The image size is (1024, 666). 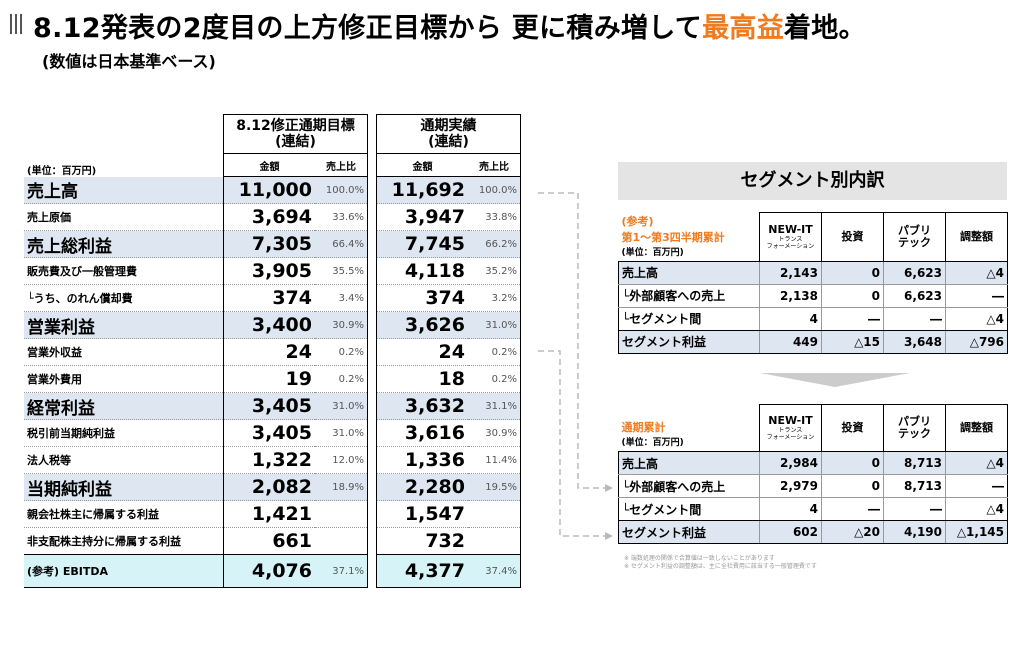 What do you see at coordinates (813, 296) in the screenshot?
I see `segment-row: └外部顧客への売上 2,138 0 6,623 ―` at bounding box center [813, 296].